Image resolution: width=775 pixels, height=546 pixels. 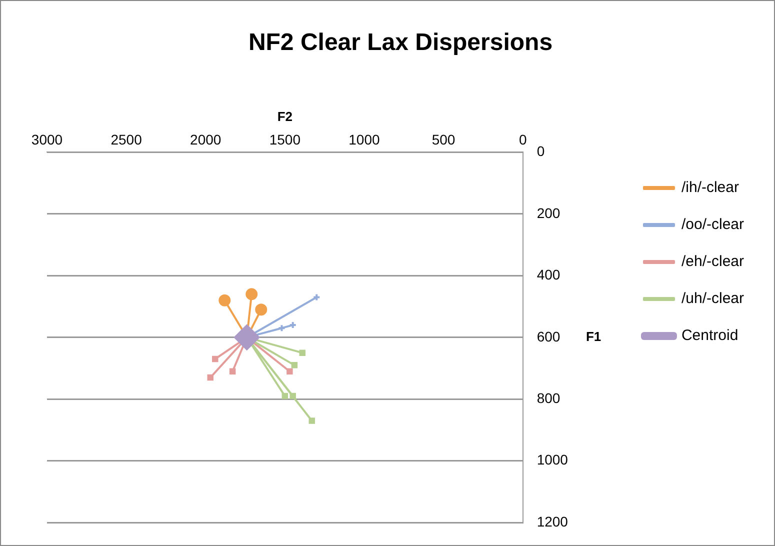 I want to click on y-tick-label: 800, so click(x=548, y=398).